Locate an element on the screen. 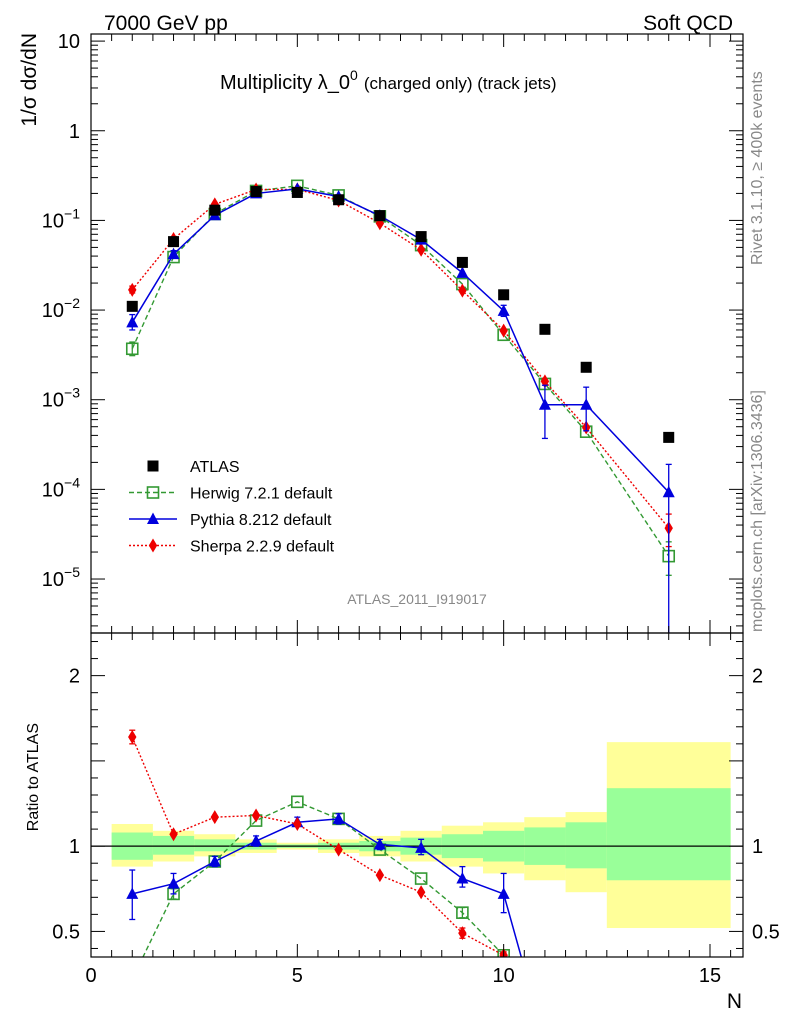 This screenshot has width=786, height=1024. ratio-sherpa-group is located at coordinates (318, 843).